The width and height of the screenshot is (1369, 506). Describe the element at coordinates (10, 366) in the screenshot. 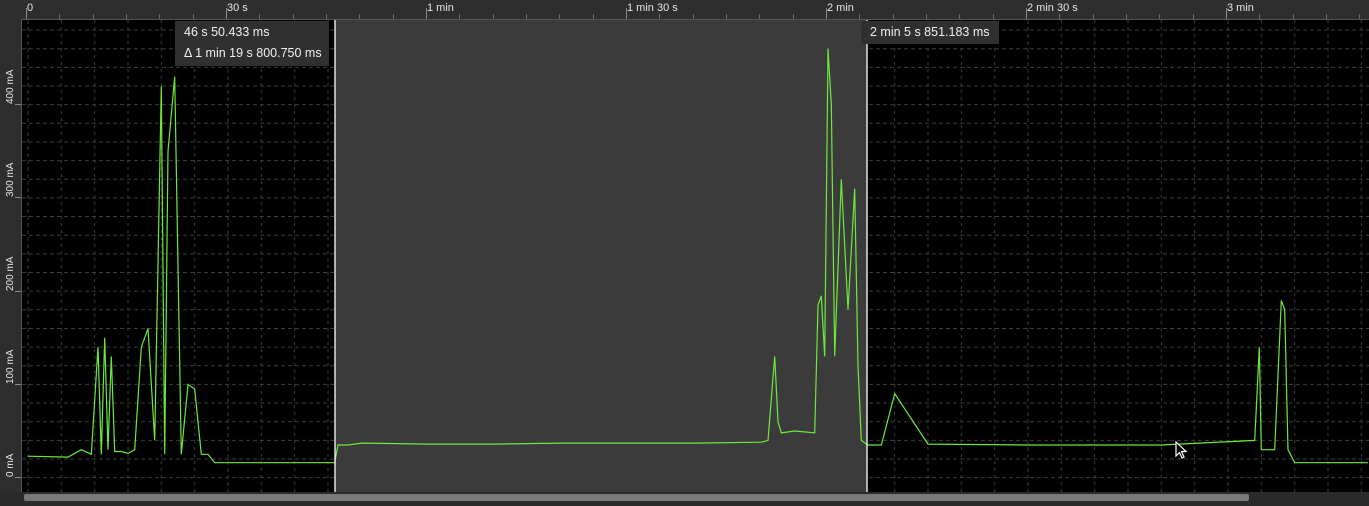

I see `y-tick-label: 100 mA` at that location.